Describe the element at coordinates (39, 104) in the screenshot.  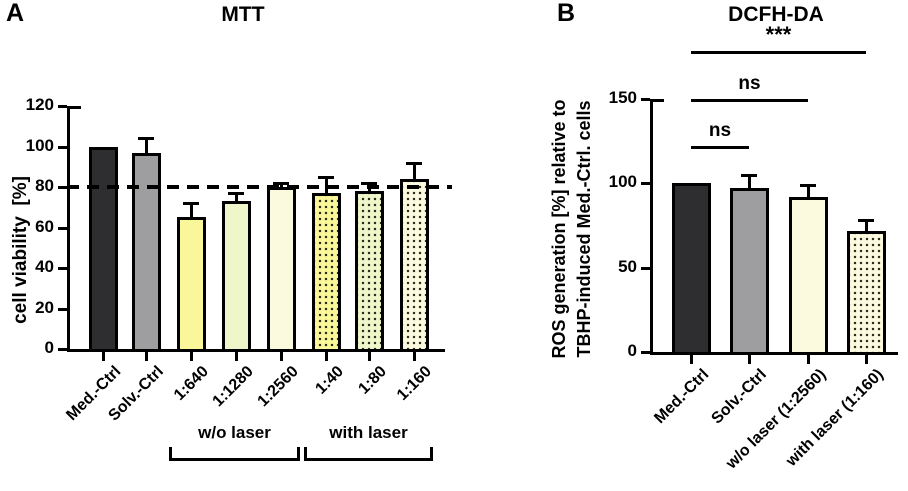
I see `y-tick-label: 120` at that location.